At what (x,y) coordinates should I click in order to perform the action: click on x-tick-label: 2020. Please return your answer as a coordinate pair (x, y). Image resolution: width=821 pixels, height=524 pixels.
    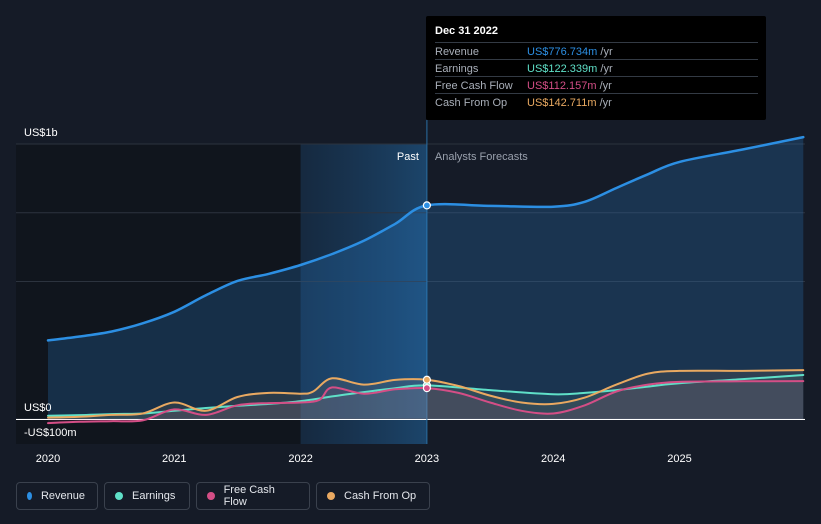
    Looking at the image, I should click on (48, 459).